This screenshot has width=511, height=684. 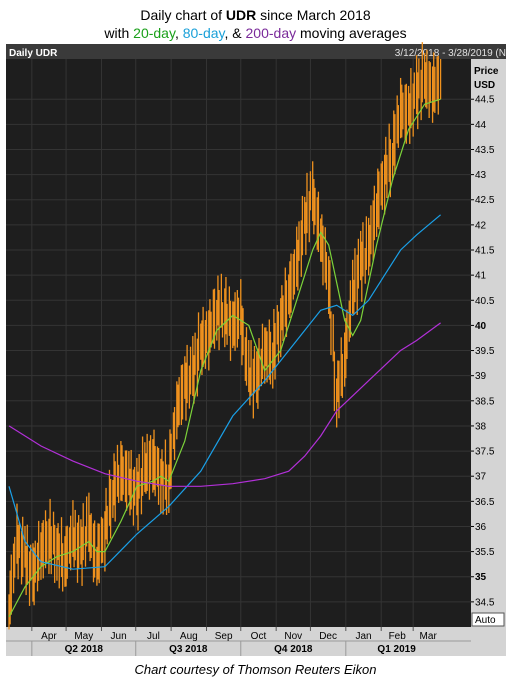 I want to click on subtitle-prefix: with, so click(x=119, y=33).